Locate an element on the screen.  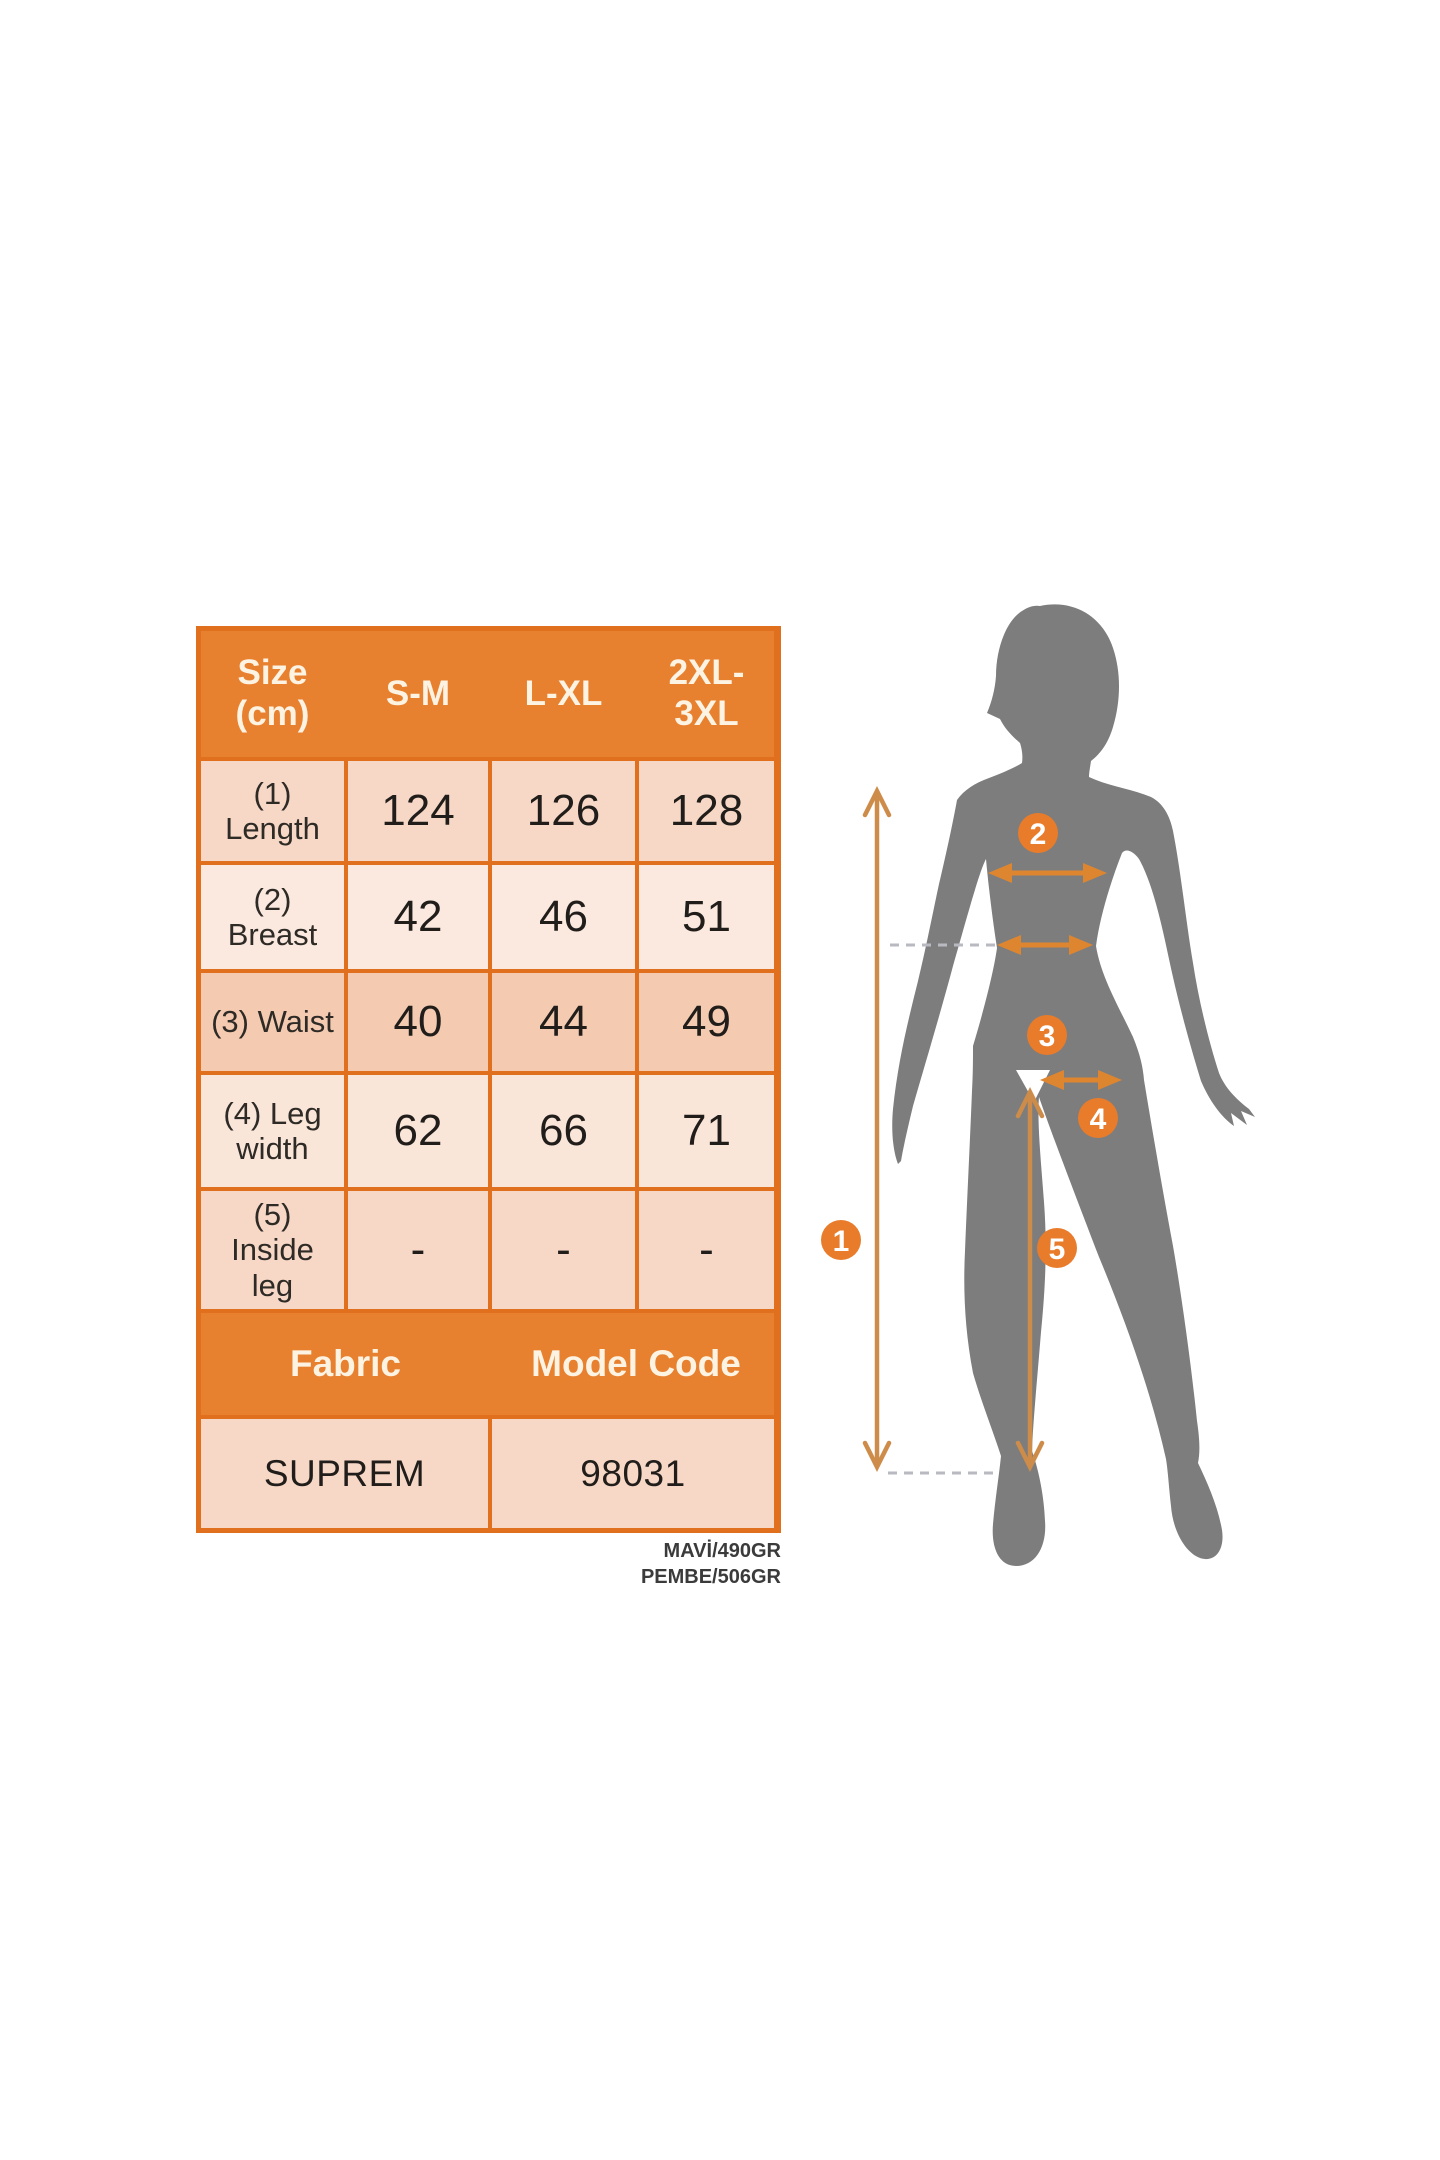
breast-s-m: 42 is located at coordinates (418, 917).